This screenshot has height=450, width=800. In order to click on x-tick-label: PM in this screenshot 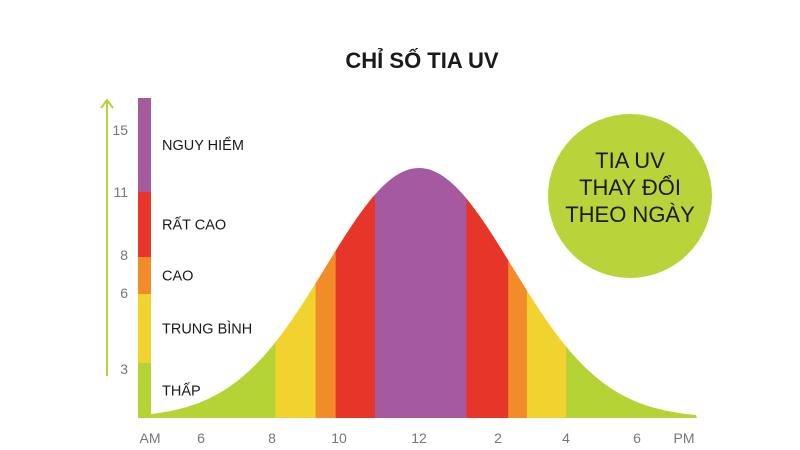, I will do `click(684, 438)`.